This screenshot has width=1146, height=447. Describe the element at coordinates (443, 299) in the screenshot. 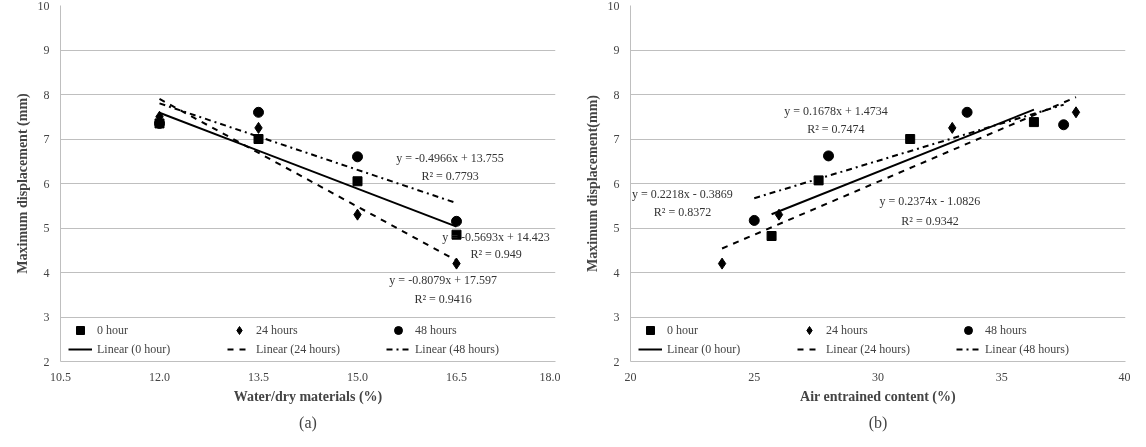

I see `annotation: R² = 0.9416` at that location.